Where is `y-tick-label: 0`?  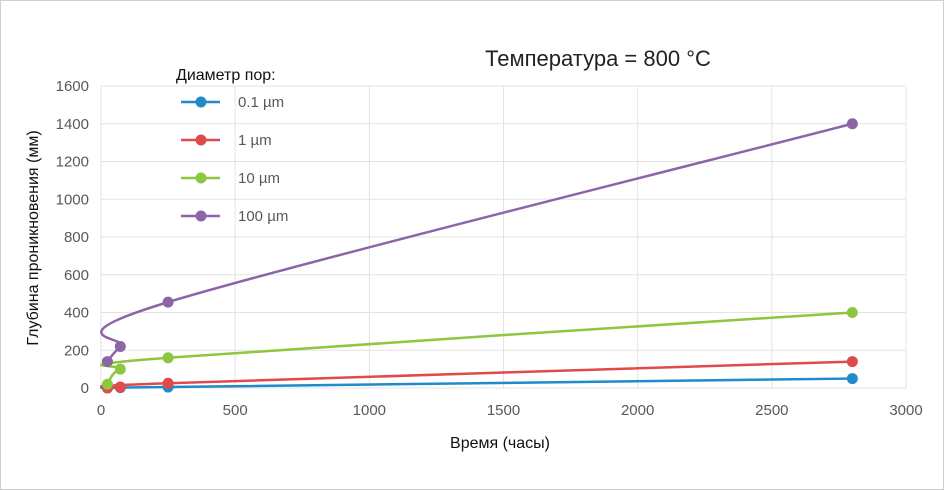 y-tick-label: 0 is located at coordinates (85, 388).